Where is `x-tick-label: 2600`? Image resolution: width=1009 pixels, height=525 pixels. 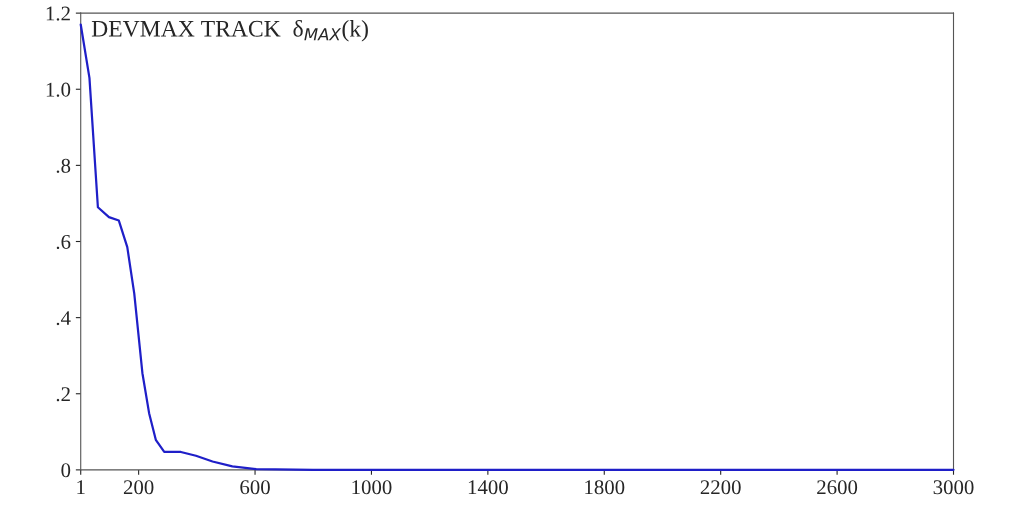
x-tick-label: 2600 is located at coordinates (837, 487).